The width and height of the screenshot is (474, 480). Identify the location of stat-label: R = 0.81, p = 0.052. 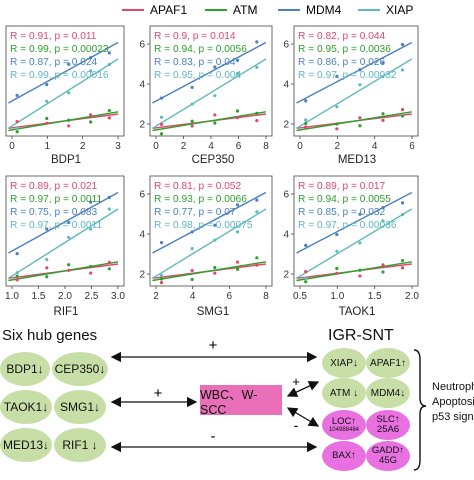
(198, 186).